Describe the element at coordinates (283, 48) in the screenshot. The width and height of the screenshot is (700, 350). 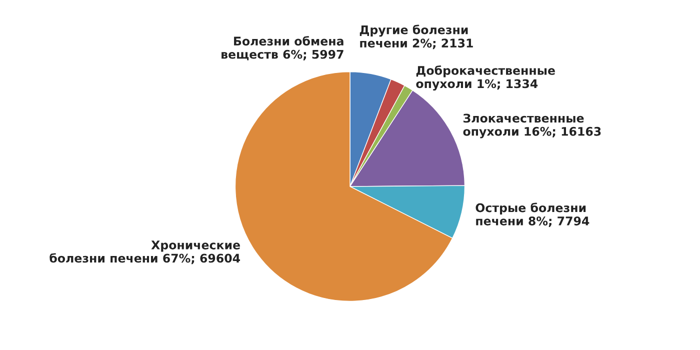
I see `slice-label: Болезни обмена веществ 6%; 5997` at that location.